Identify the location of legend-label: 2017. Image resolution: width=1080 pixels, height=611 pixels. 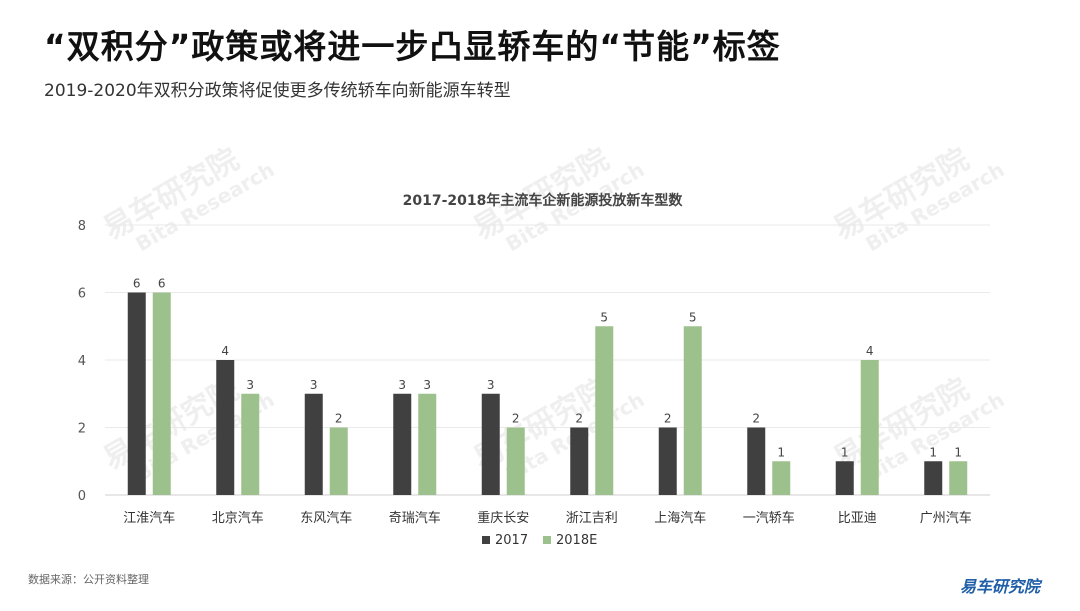
(511, 540).